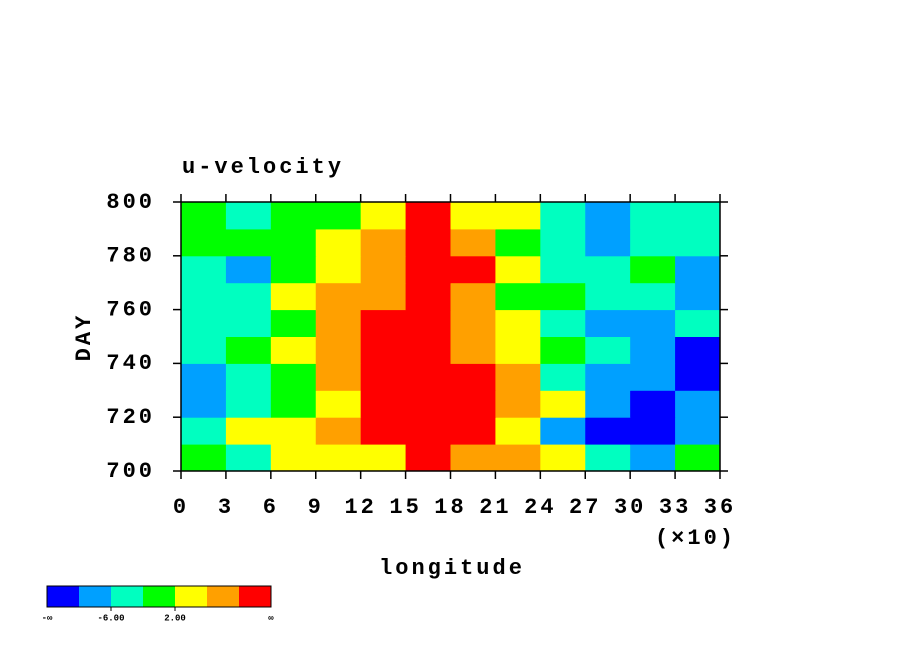  Describe the element at coordinates (405, 507) in the screenshot. I see `x-tick-label: 15` at that location.